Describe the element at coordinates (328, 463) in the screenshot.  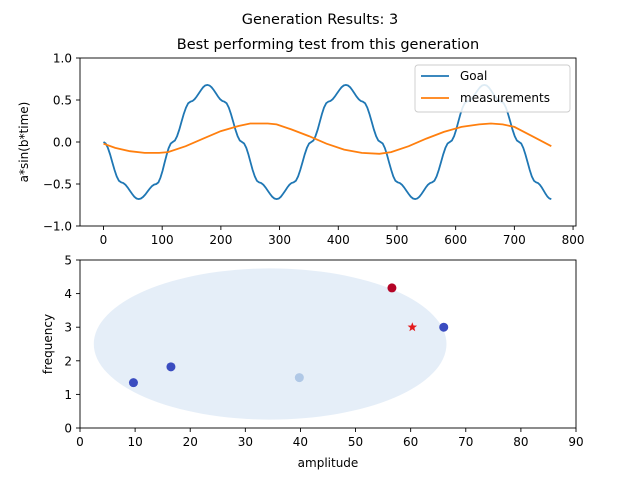
I see `bottom-x-axis-label: amplitude` at that location.